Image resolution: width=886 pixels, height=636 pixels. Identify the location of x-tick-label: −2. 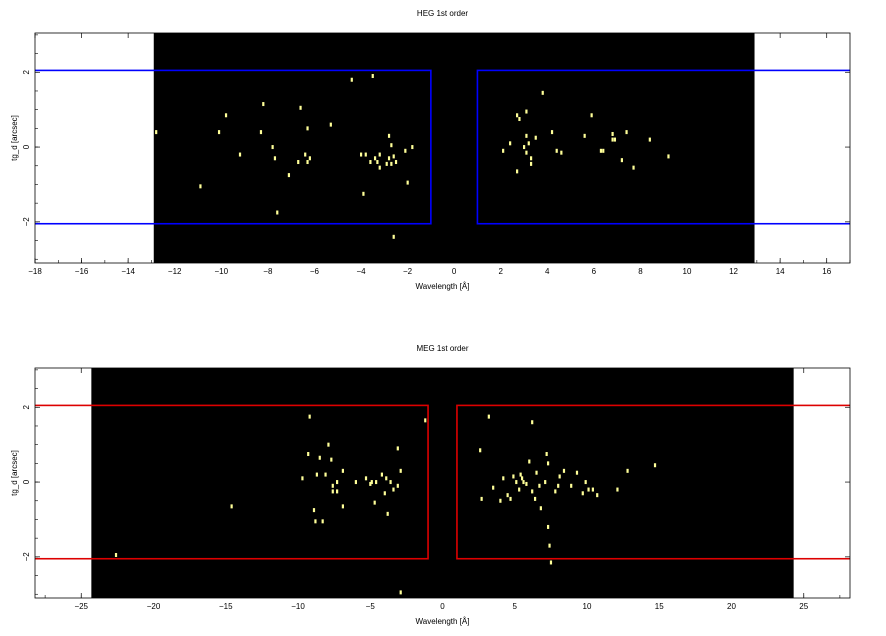
(408, 271).